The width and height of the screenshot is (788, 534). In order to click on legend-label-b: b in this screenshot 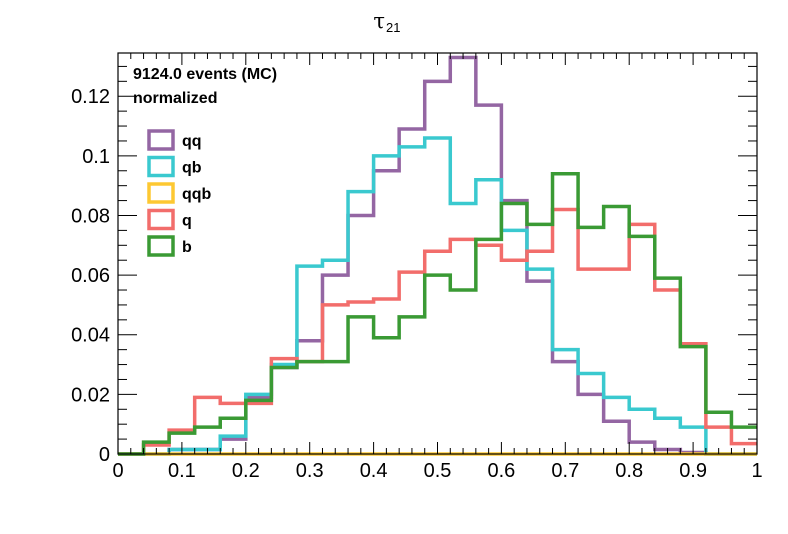, I will do `click(187, 247)`.